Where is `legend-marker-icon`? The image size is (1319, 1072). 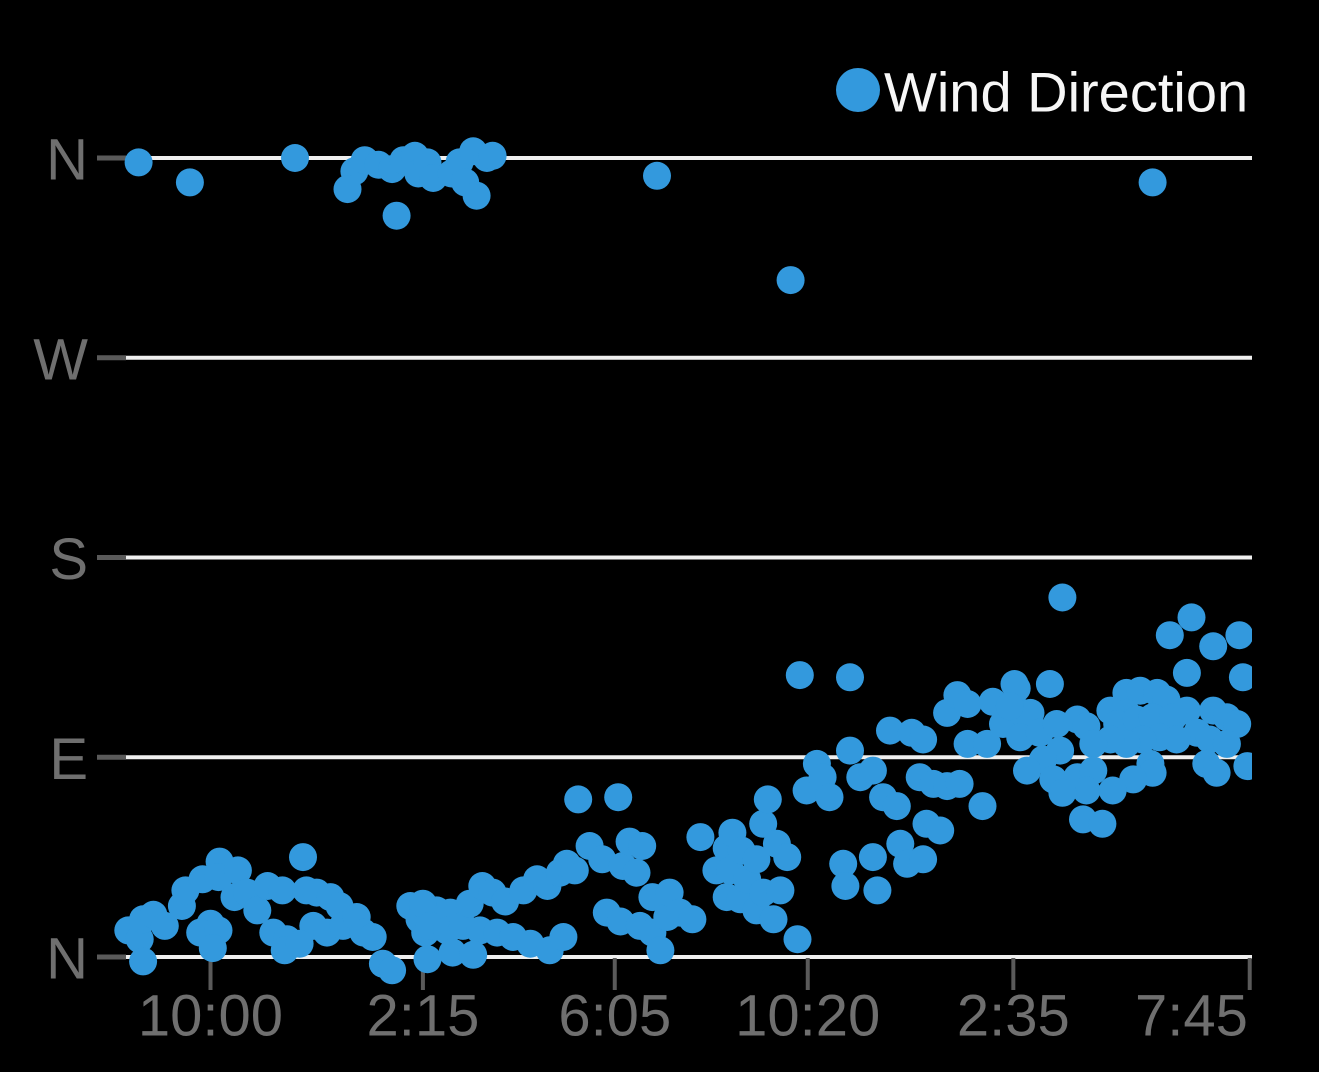 legend-marker-icon is located at coordinates (858, 90).